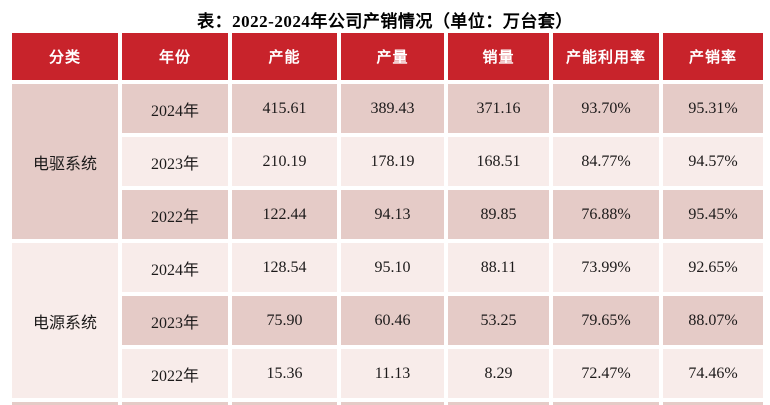 This screenshot has width=770, height=405. I want to click on header-cell-sales-ratio: 产销率, so click(713, 56).